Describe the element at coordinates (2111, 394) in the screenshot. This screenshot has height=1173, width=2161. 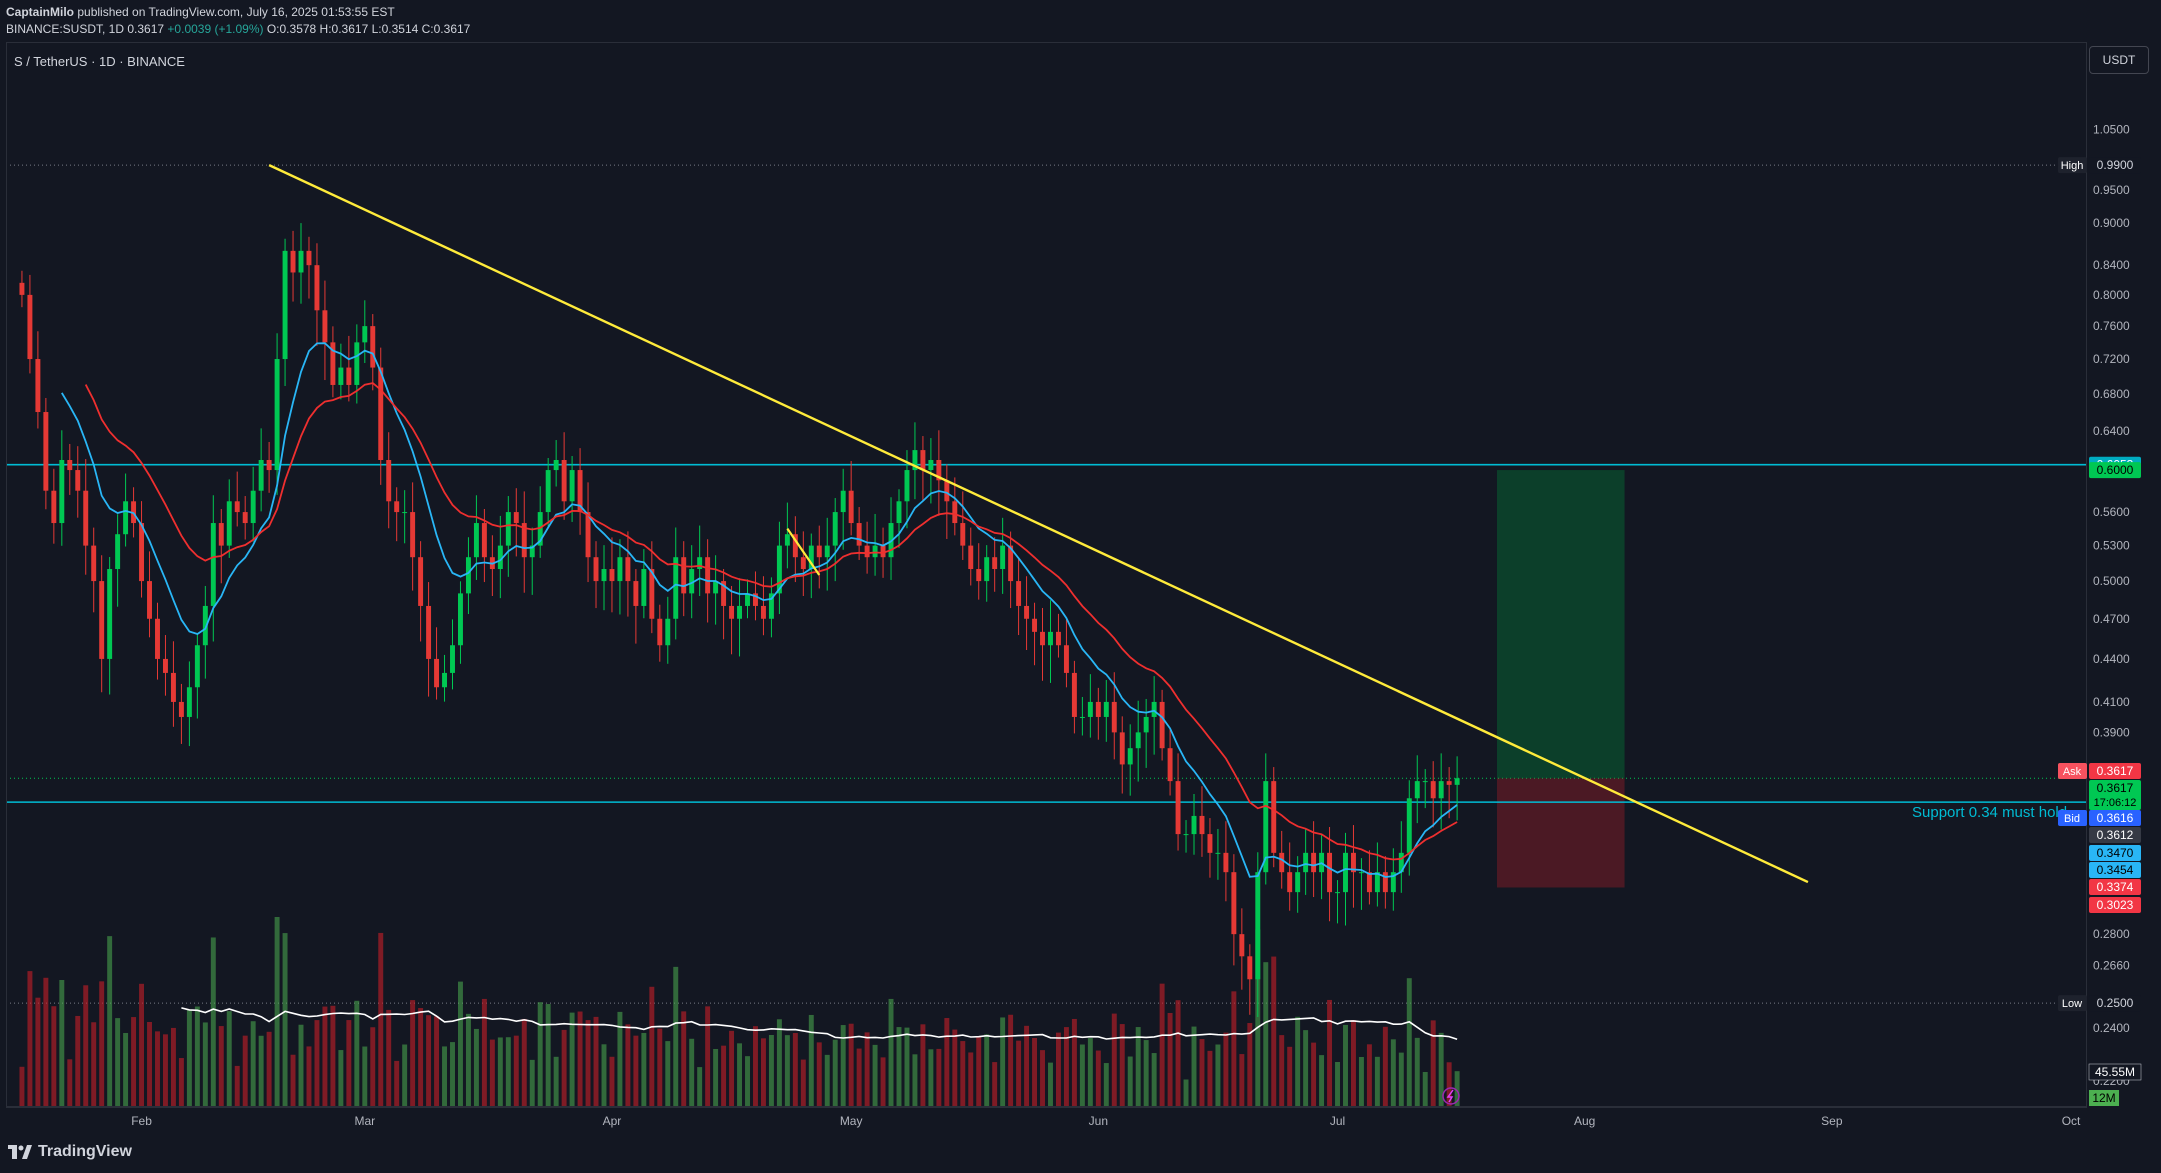
I see `price-tick-label: 0.6800` at that location.